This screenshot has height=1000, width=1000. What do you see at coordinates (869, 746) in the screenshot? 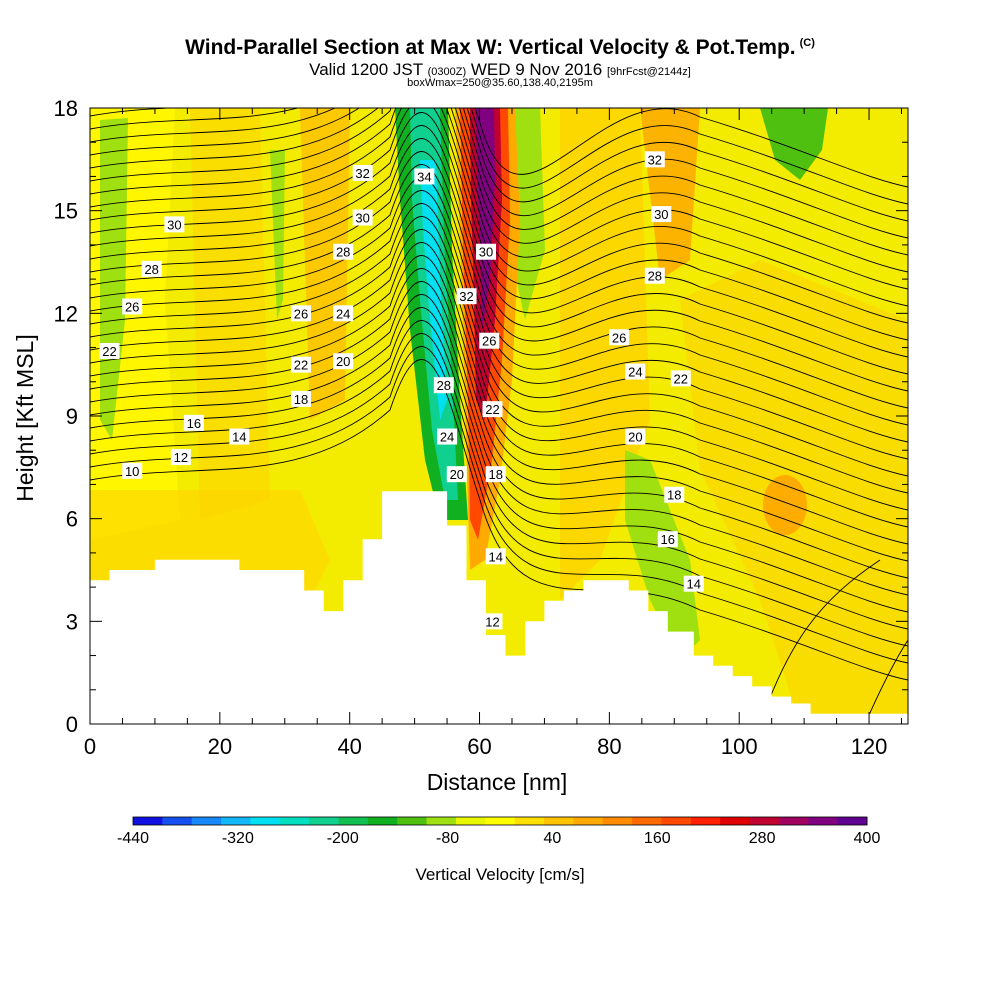
I see `x-tick-label: 120` at bounding box center [869, 746].